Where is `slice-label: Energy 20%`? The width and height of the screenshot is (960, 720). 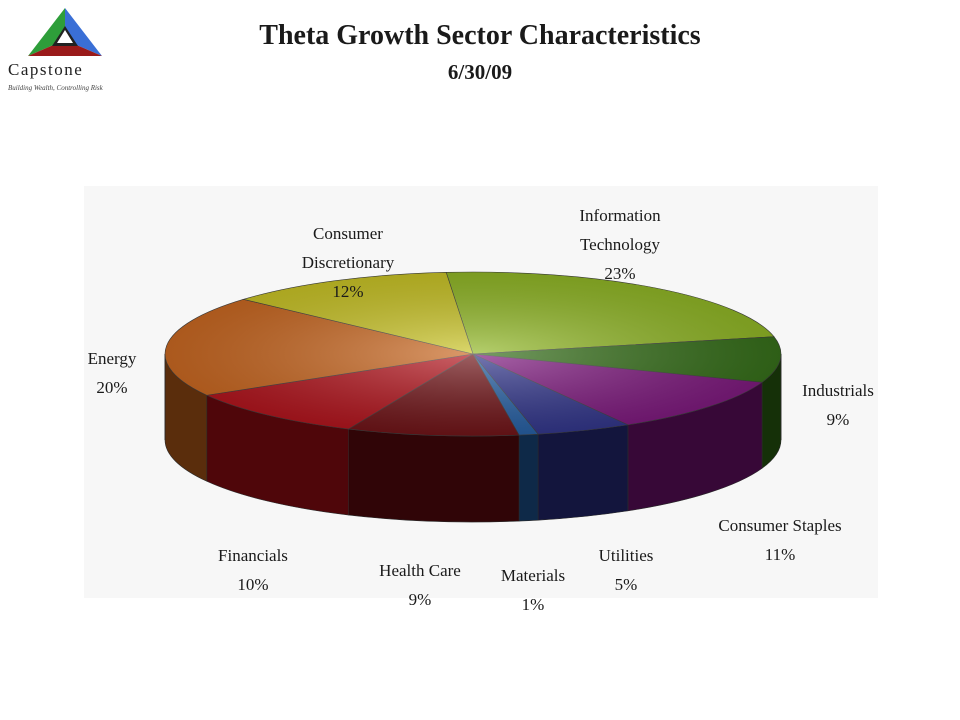 slice-label: Energy 20% is located at coordinates (112, 373).